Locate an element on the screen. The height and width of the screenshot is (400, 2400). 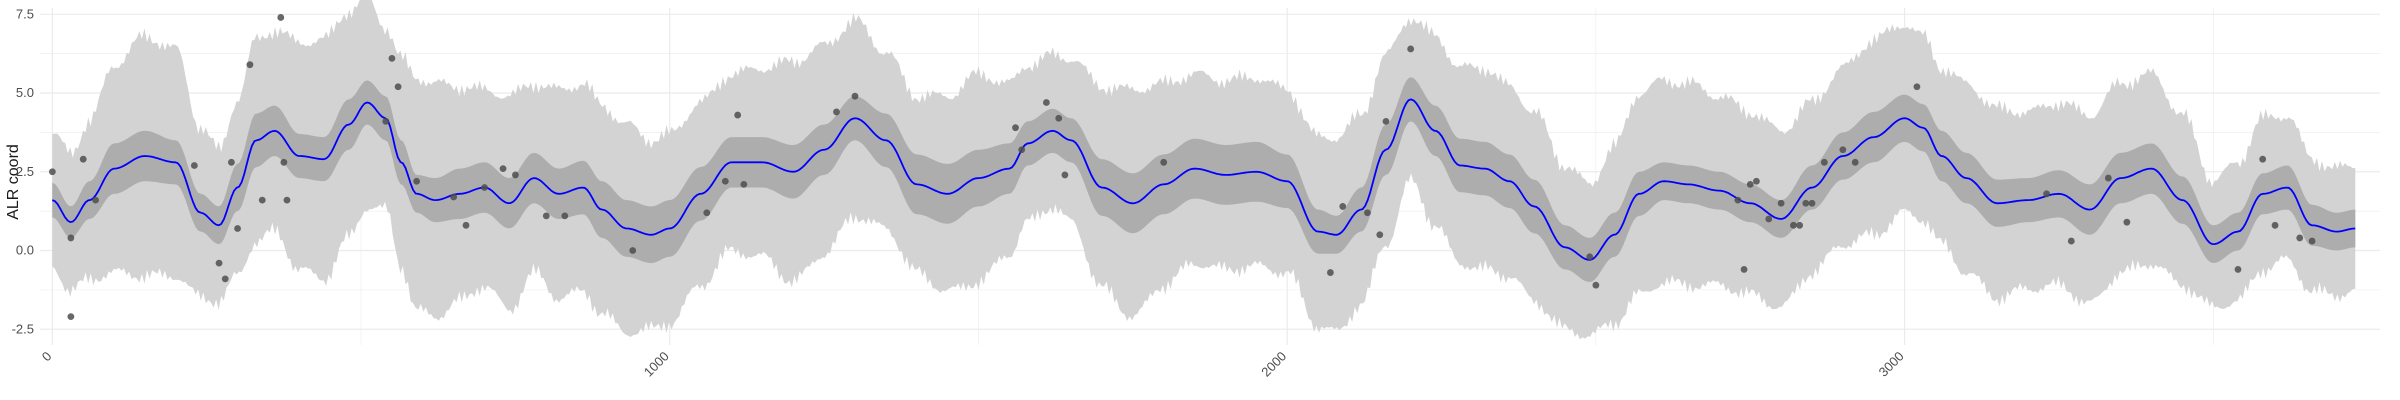
x-tick-label: 0 is located at coordinates (47, 357).